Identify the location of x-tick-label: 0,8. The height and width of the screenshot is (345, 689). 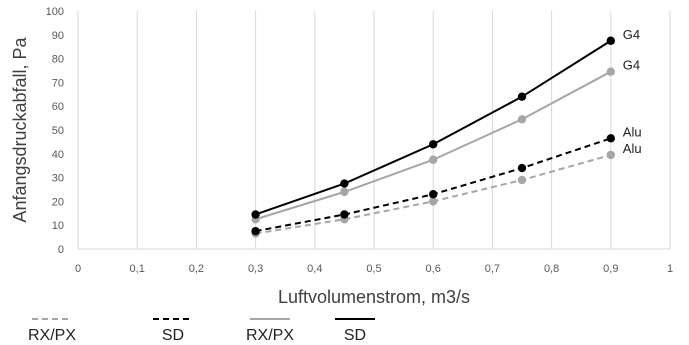
(551, 269).